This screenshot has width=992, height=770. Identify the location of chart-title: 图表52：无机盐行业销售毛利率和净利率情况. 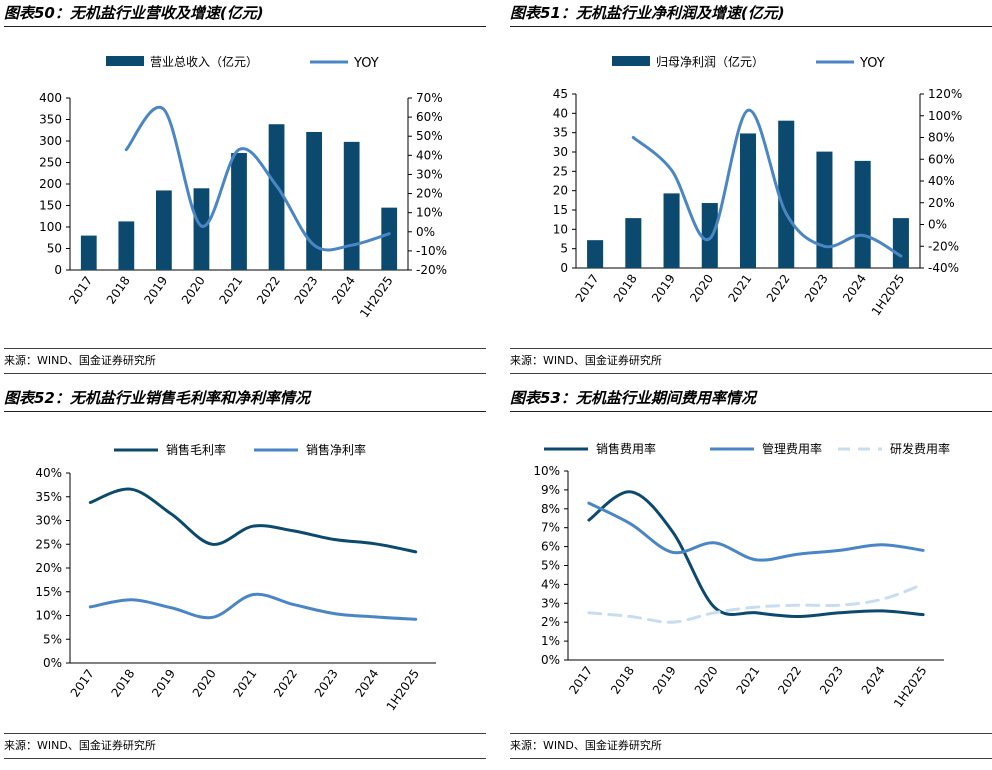
(245, 398).